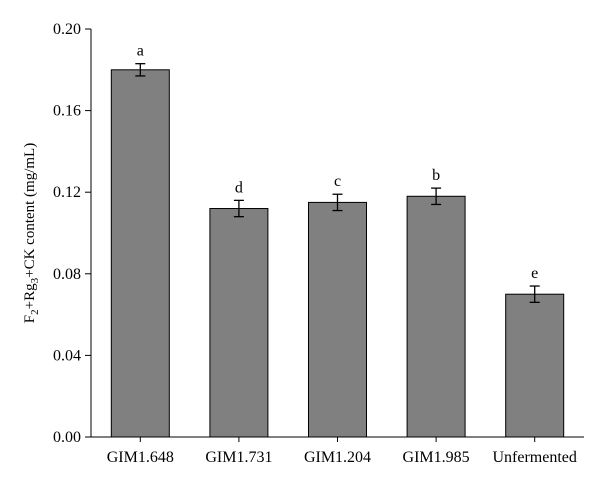 The height and width of the screenshot is (482, 600). I want to click on significance-letter: e, so click(534, 273).